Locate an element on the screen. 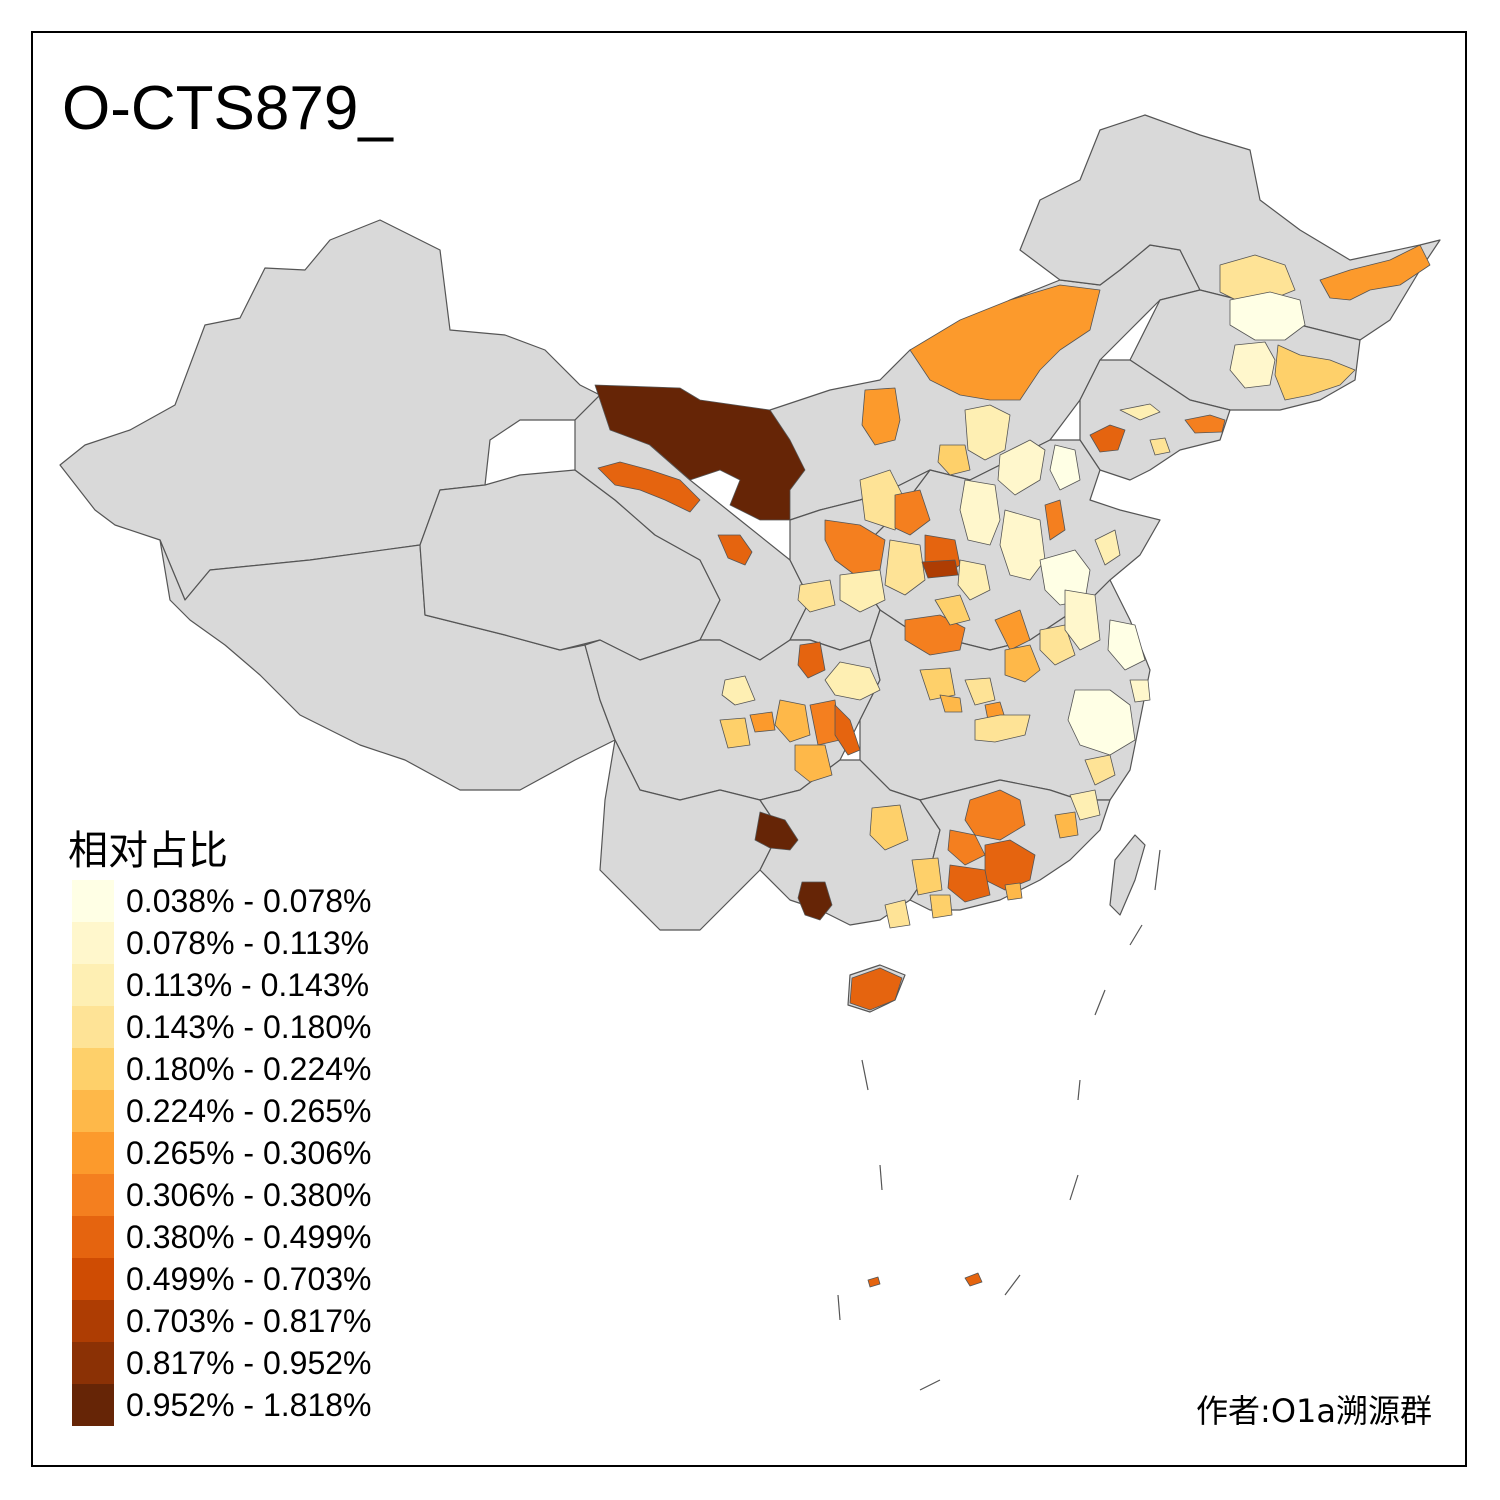  prefecture-alxa is located at coordinates (700, 452).